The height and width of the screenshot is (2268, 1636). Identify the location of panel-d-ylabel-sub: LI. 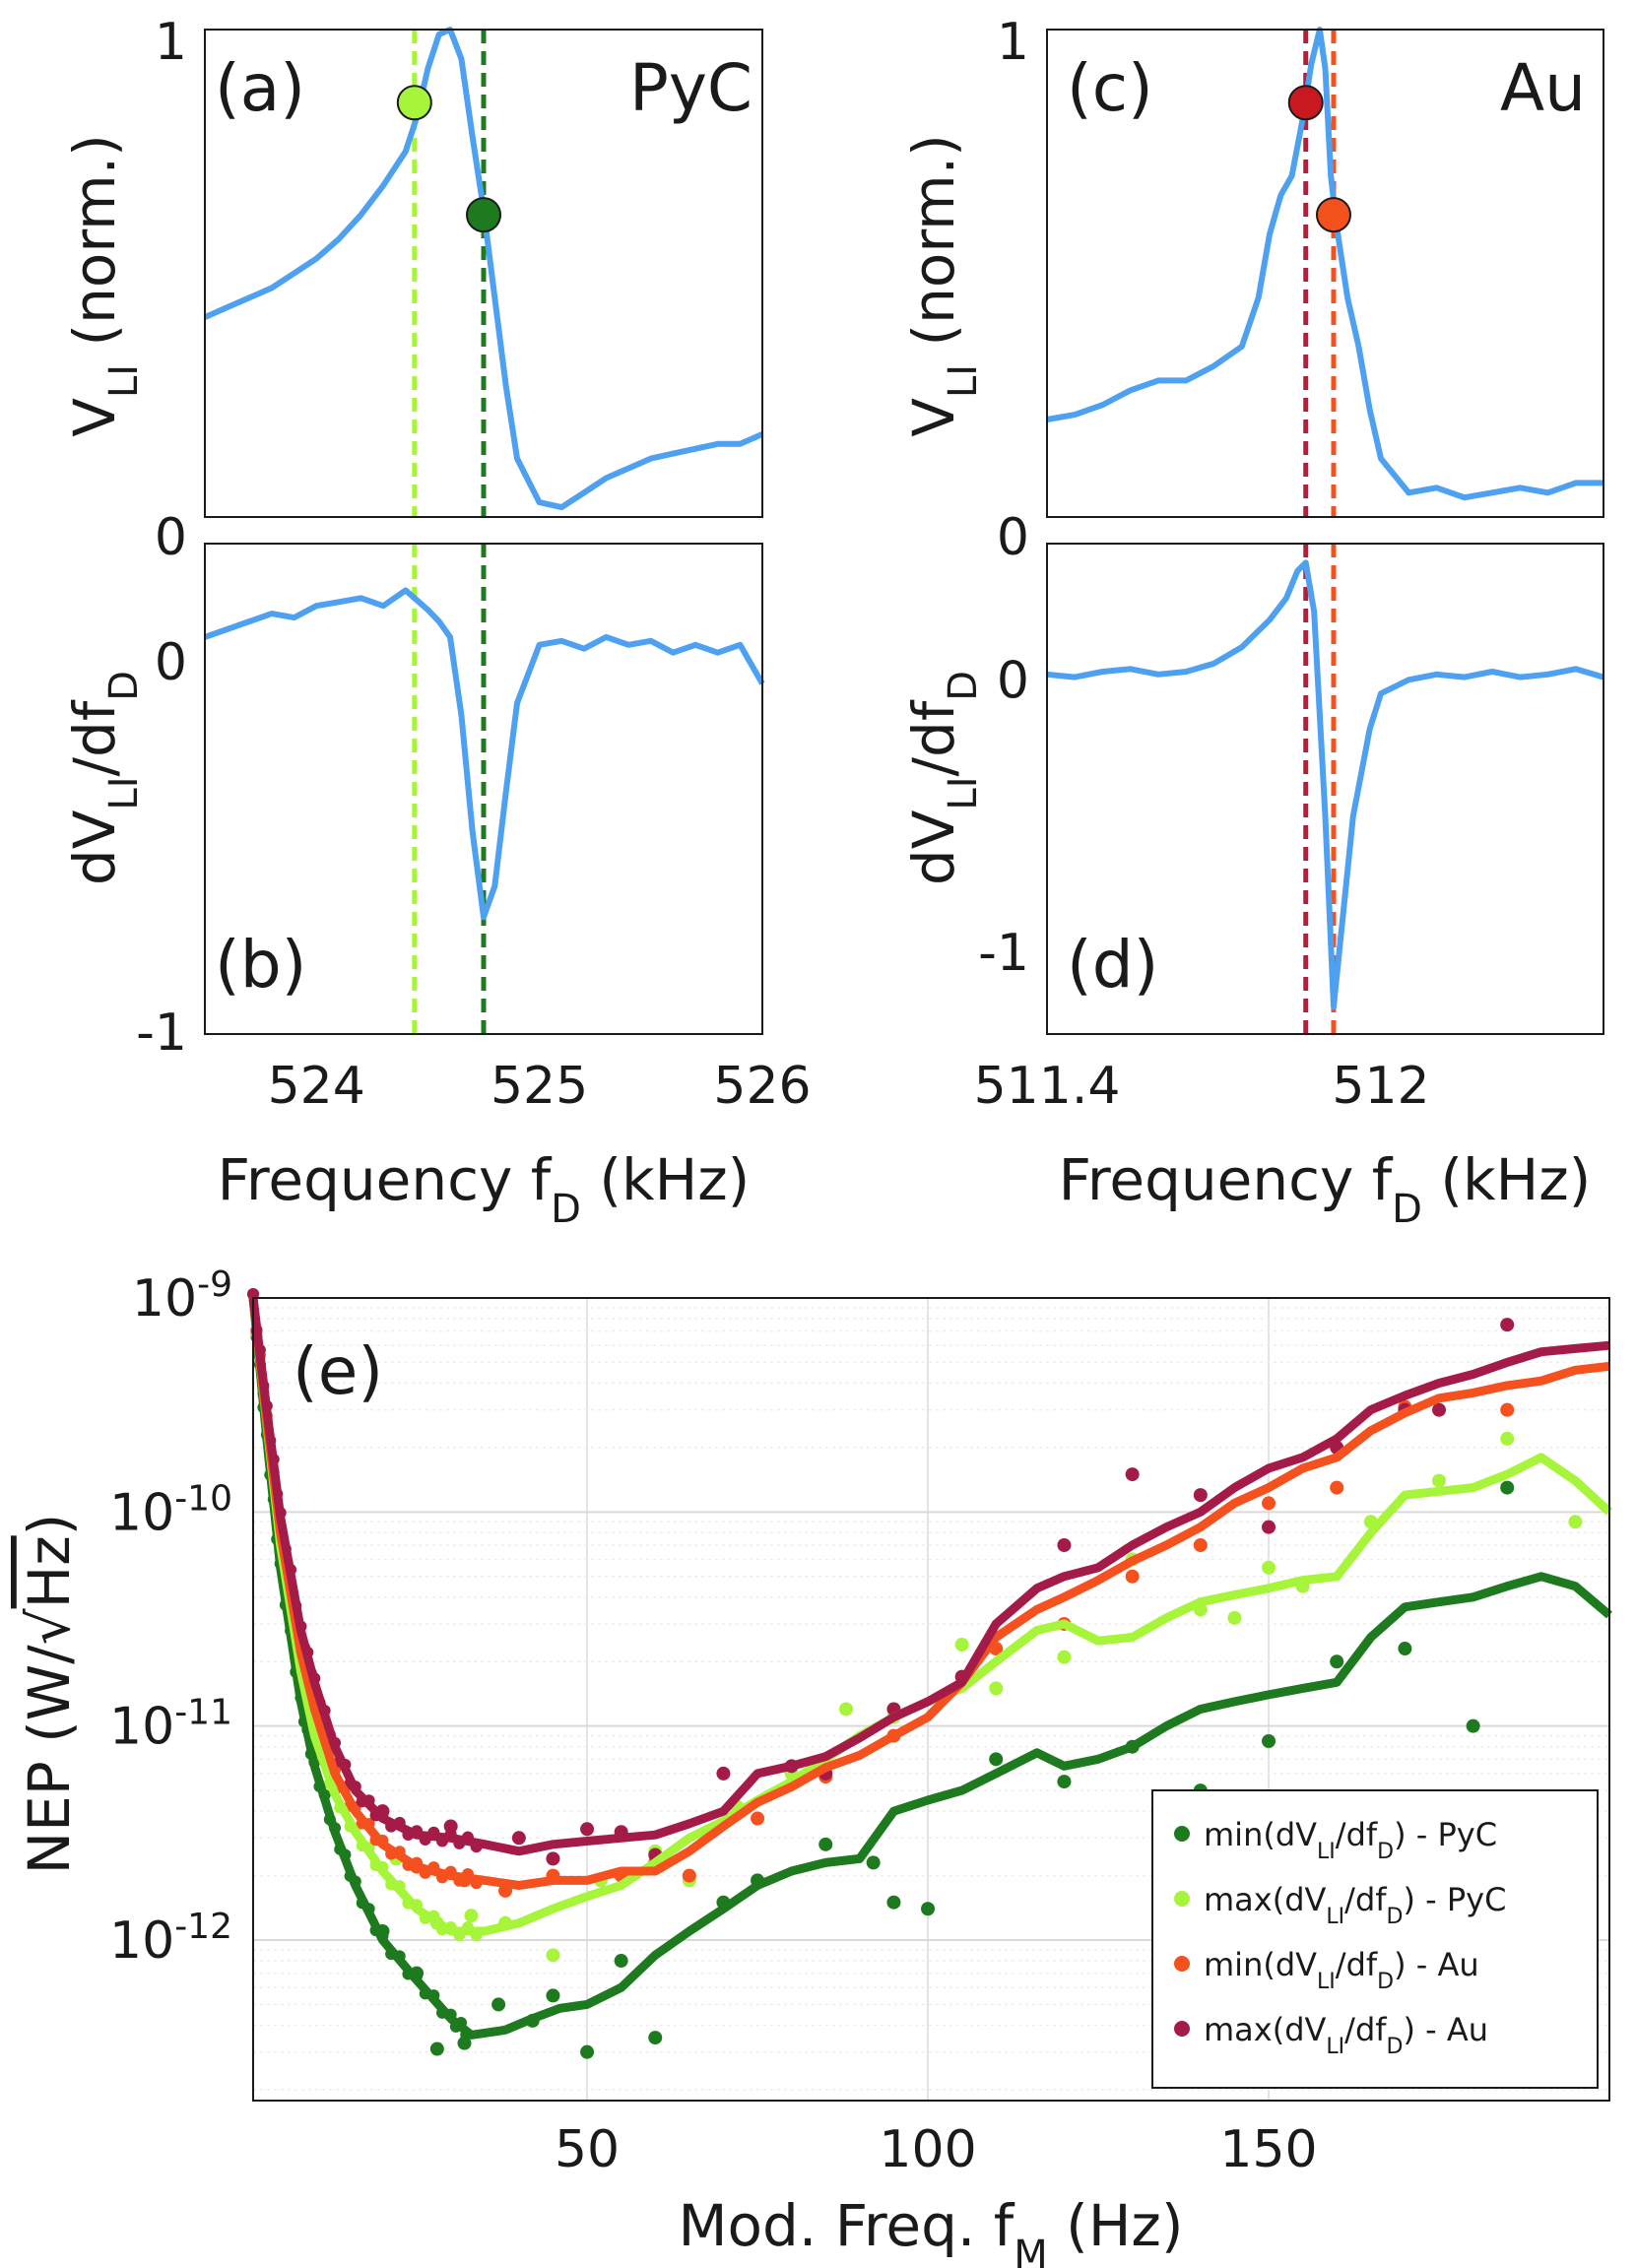
(964, 794).